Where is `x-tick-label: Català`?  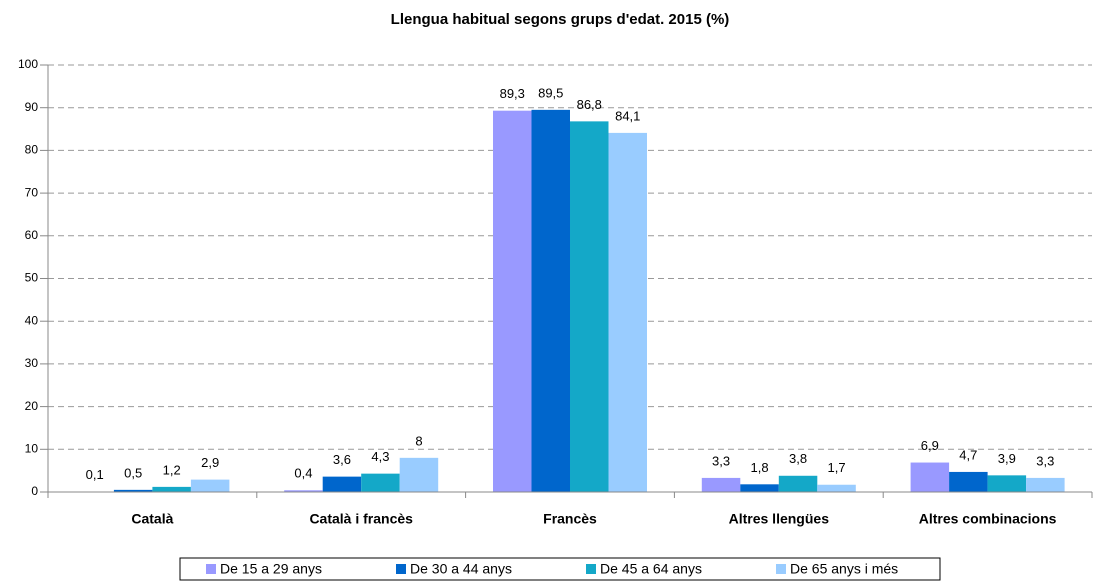 x-tick-label: Català is located at coordinates (152, 519).